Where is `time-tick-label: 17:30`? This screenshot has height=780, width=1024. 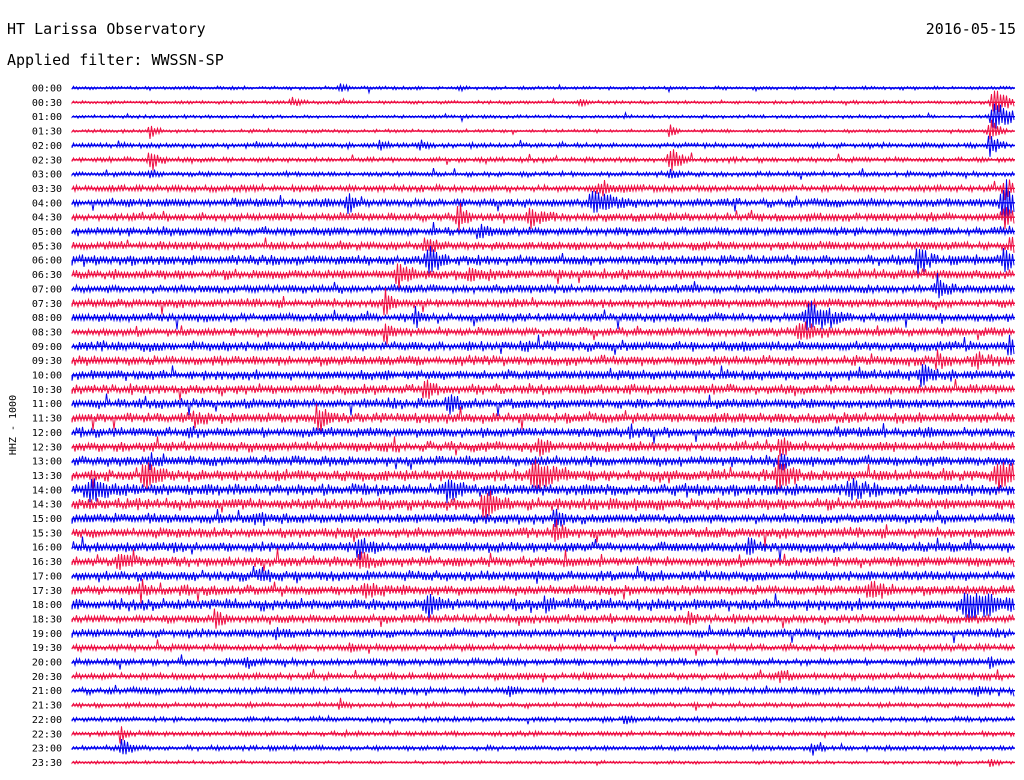
time-tick-label: 17:30 is located at coordinates (47, 591).